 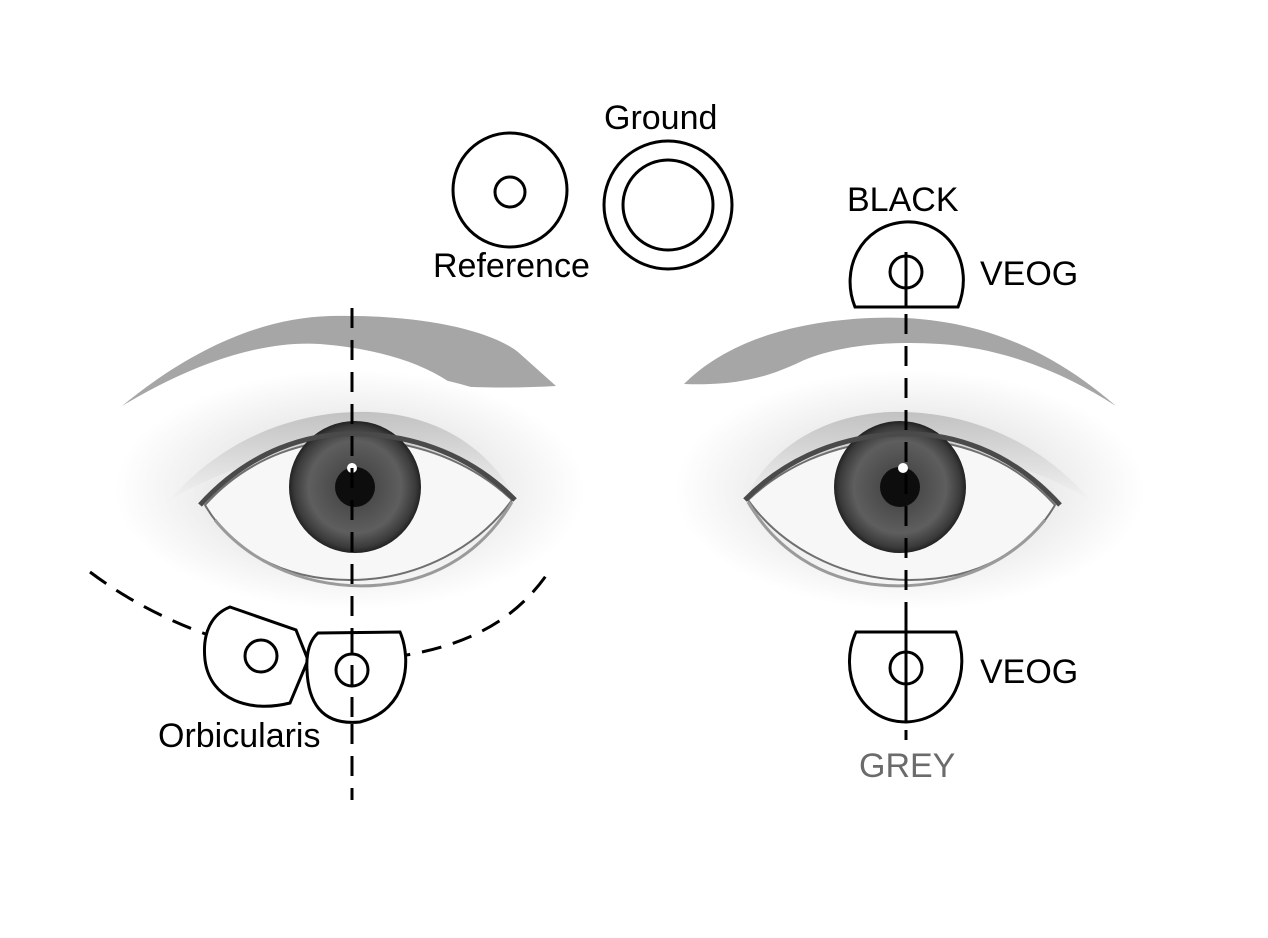 I want to click on reference-electrode, so click(x=510, y=190).